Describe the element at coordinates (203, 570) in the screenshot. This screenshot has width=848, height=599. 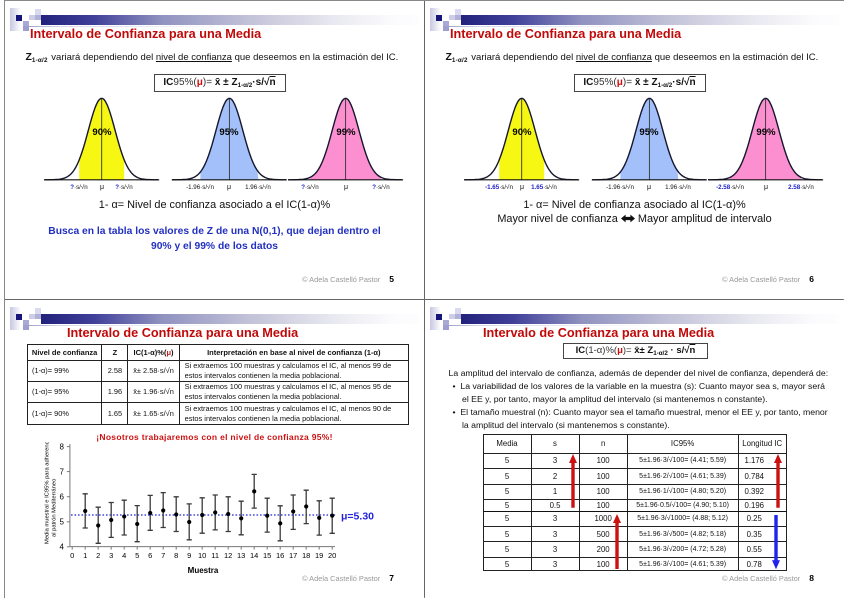
I see `svg-text: Muestra` at that location.